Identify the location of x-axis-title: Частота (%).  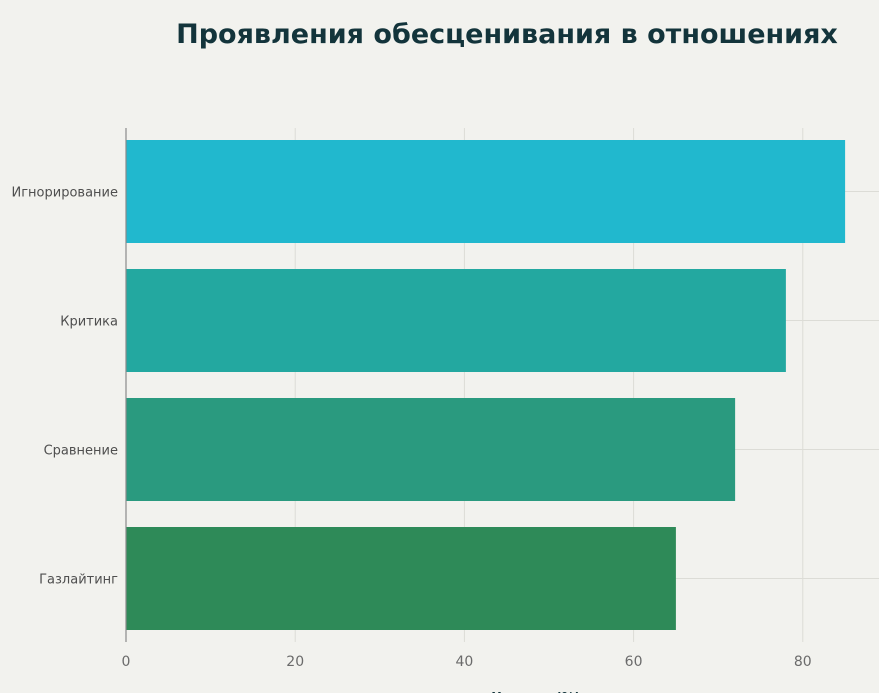
(535, 692).